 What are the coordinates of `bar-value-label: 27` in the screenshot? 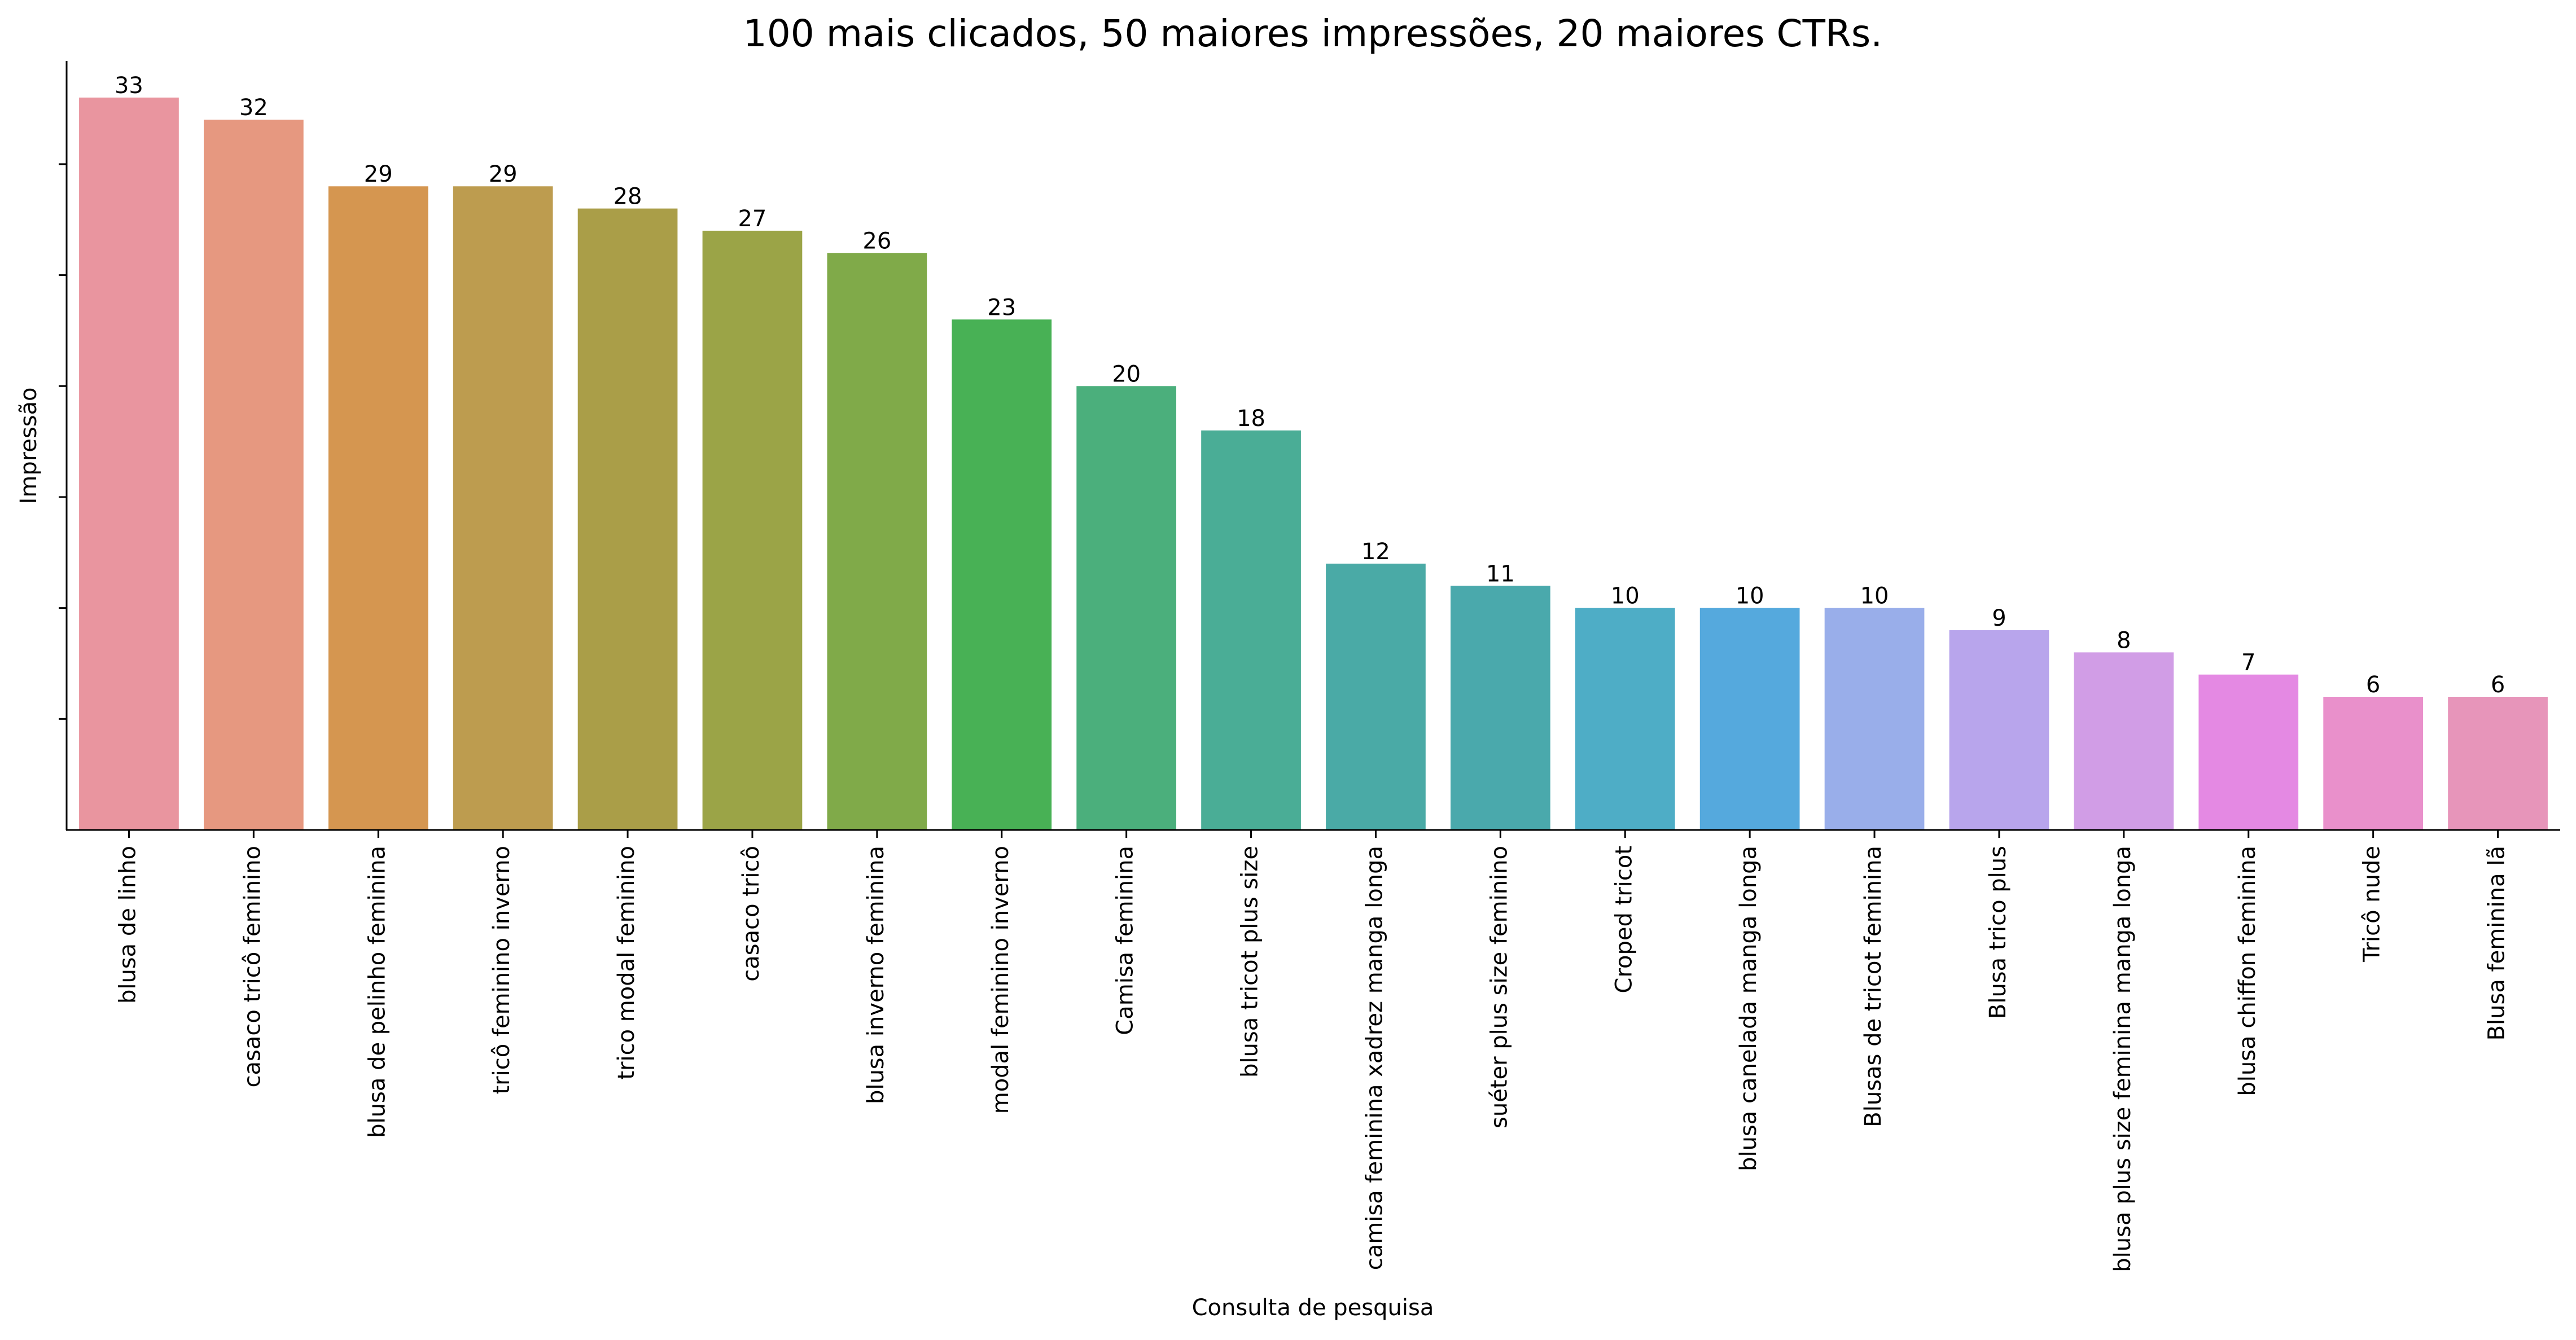 It's located at (752, 219).